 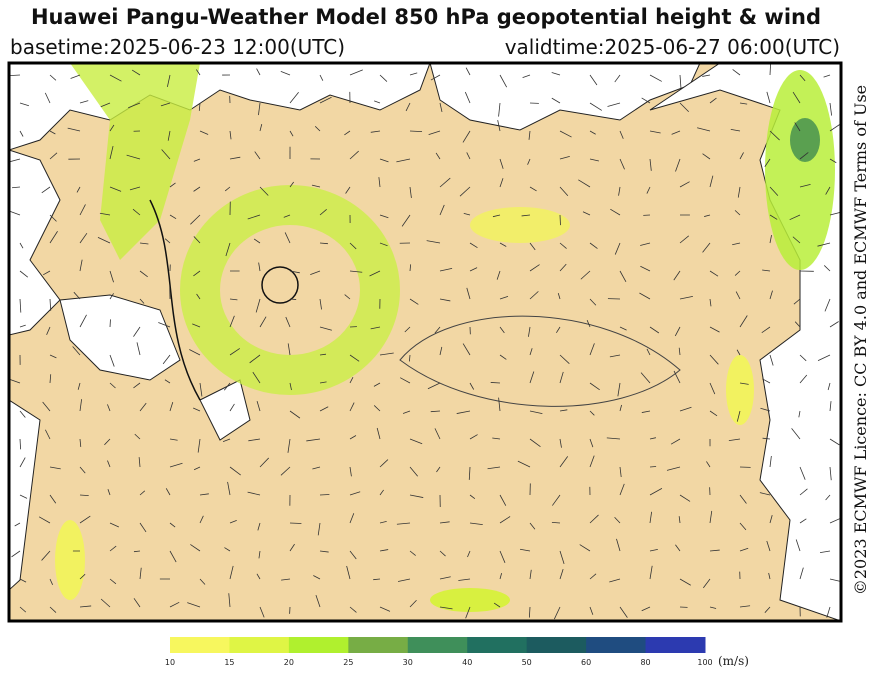 What do you see at coordinates (704, 662) in the screenshot?
I see `colorbar-tick-label: 100` at bounding box center [704, 662].